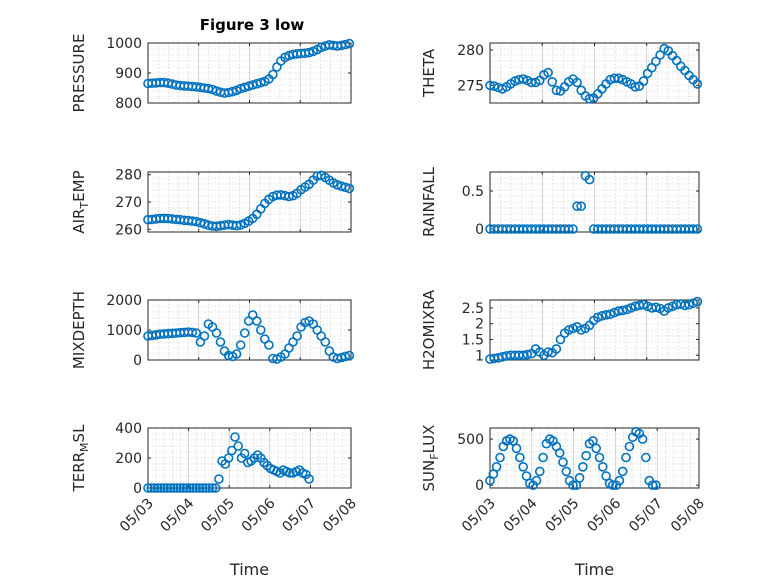 This screenshot has height=583, width=778. What do you see at coordinates (80, 201) in the screenshot?
I see `y-axis-label: AIRTEMP` at bounding box center [80, 201].